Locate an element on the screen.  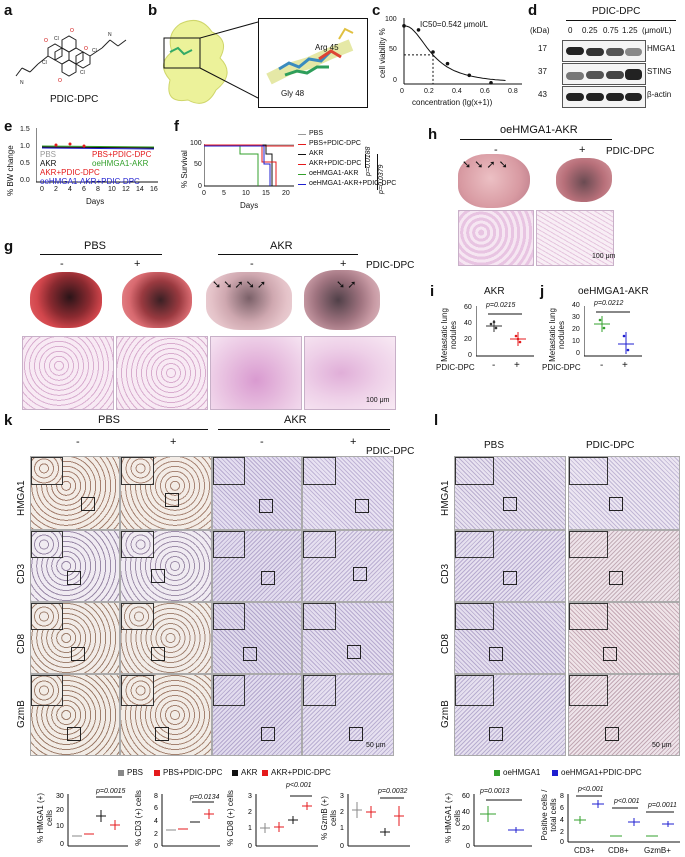
panel-label-e: e is located at coordinates (8, 126).